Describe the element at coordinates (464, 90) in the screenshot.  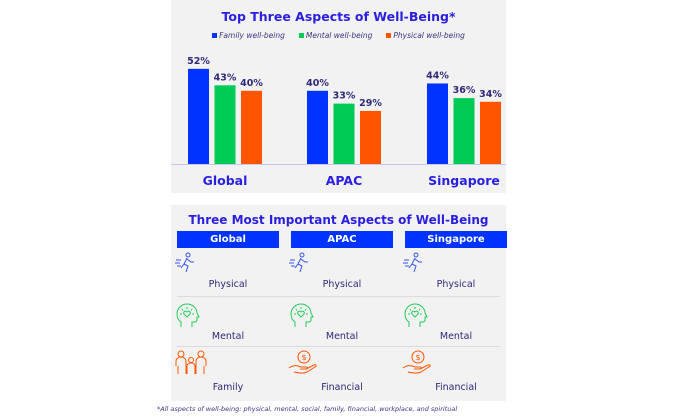
I see `data-label: 36%` at that location.